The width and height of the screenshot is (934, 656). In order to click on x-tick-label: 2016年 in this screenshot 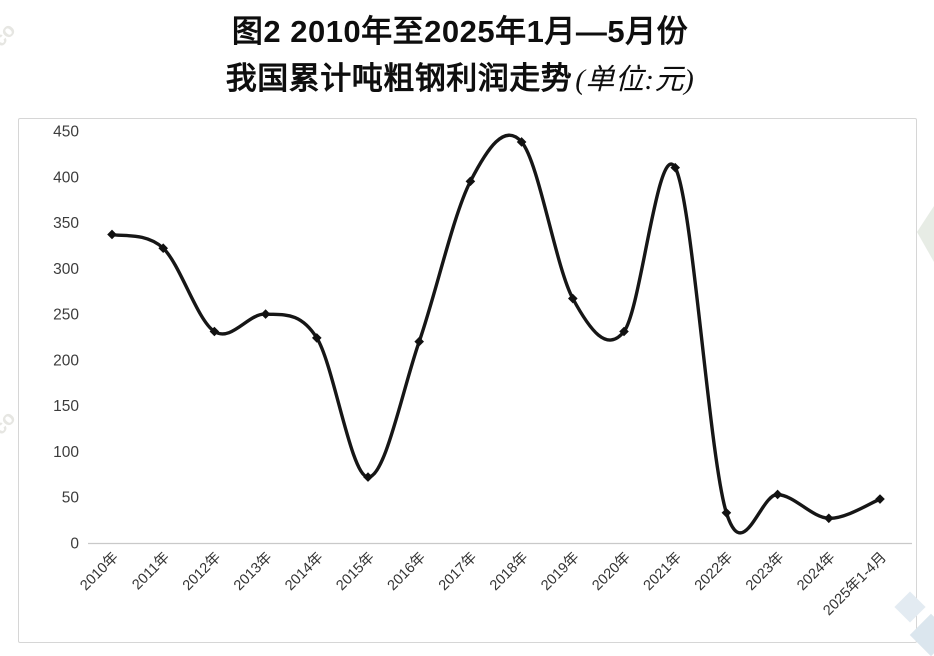, I will do `click(406, 571)`.